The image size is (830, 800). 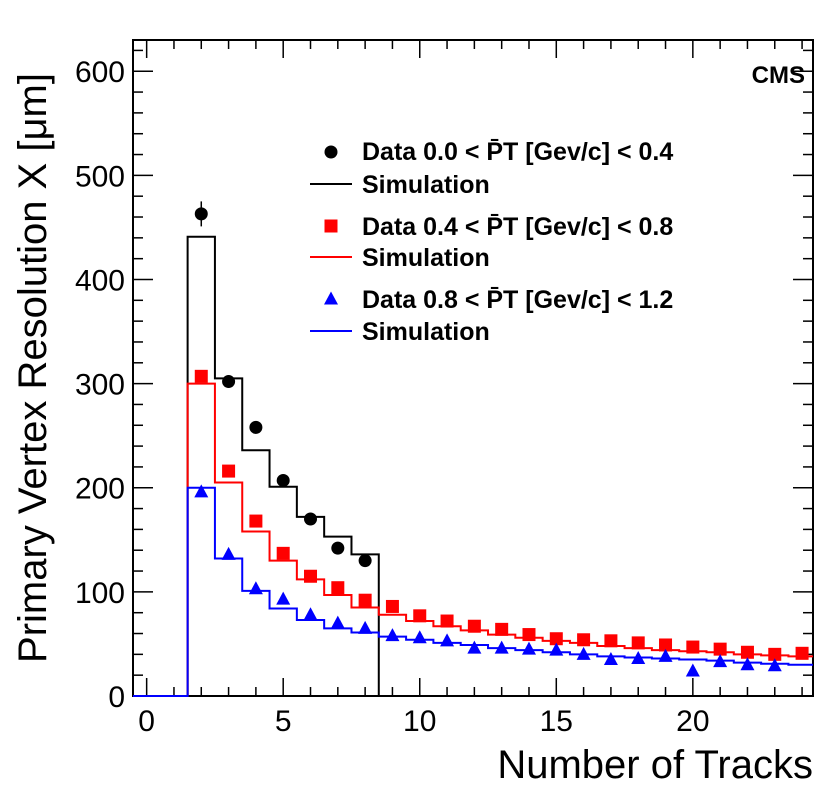 What do you see at coordinates (419, 721) in the screenshot?
I see `x-tick-label: 10` at bounding box center [419, 721].